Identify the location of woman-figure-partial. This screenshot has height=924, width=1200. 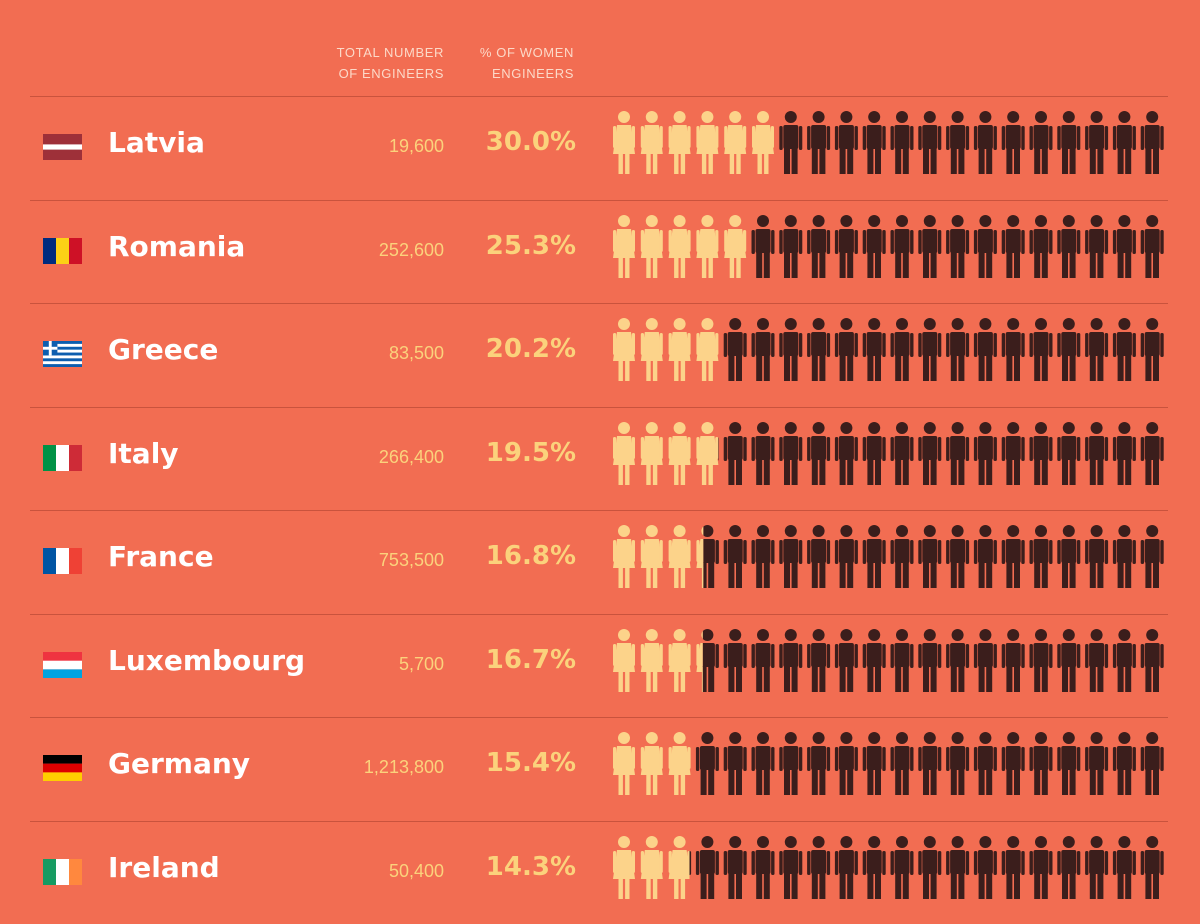
(679, 867).